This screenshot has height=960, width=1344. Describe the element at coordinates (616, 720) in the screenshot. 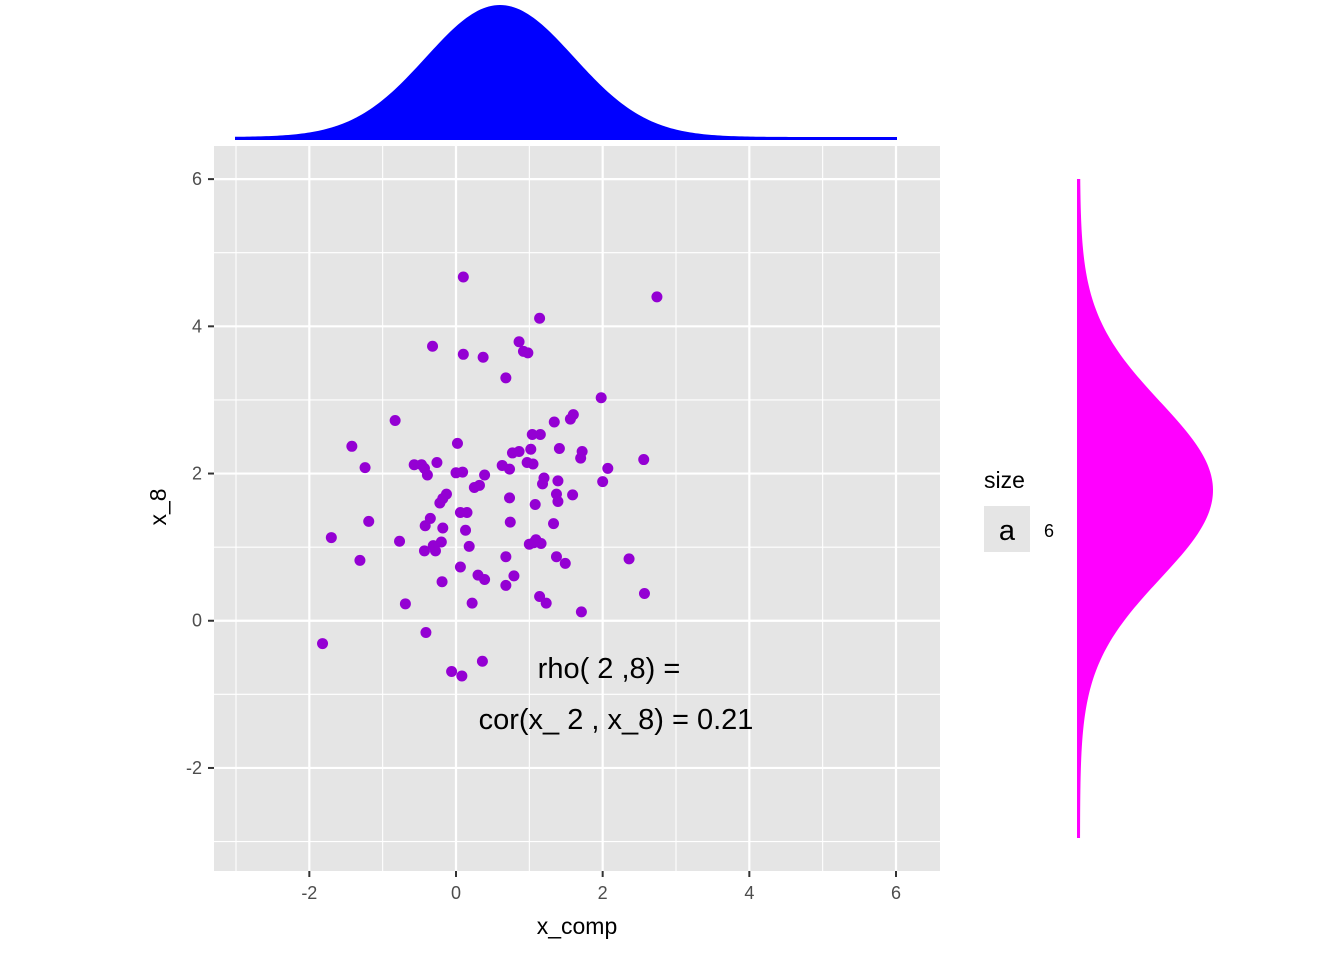

I see `annotation-line-2: cor(x_ 2 , x_8) = 0.21` at that location.